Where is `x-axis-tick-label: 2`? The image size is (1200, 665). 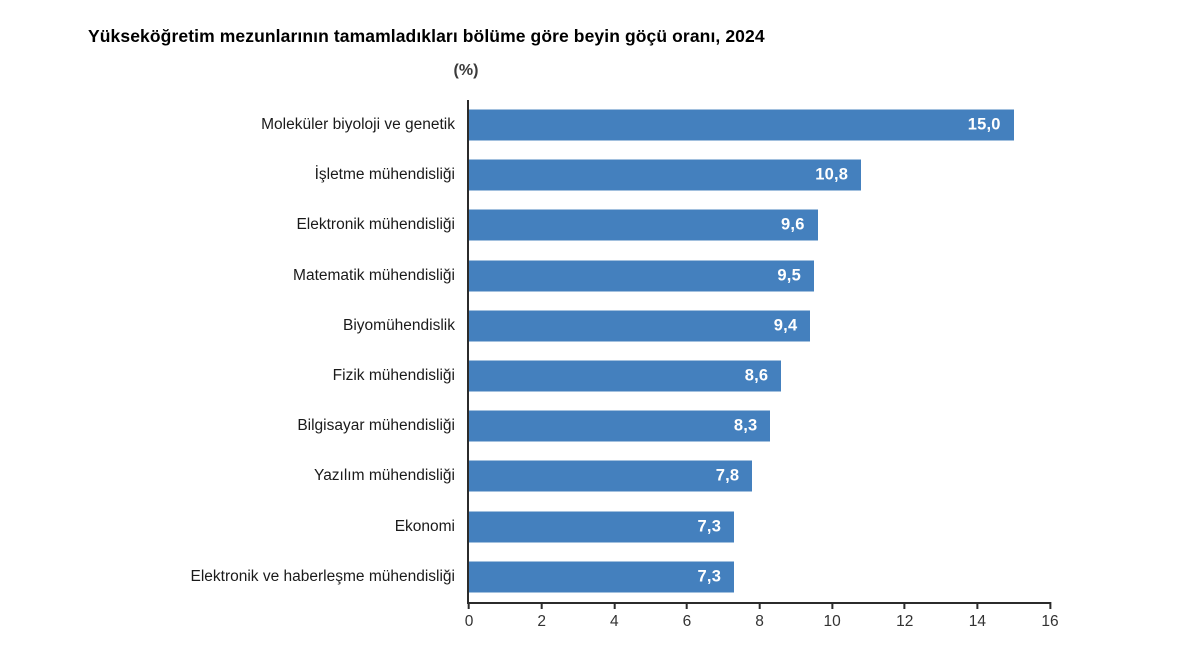 x-axis-tick-label: 2 is located at coordinates (541, 621).